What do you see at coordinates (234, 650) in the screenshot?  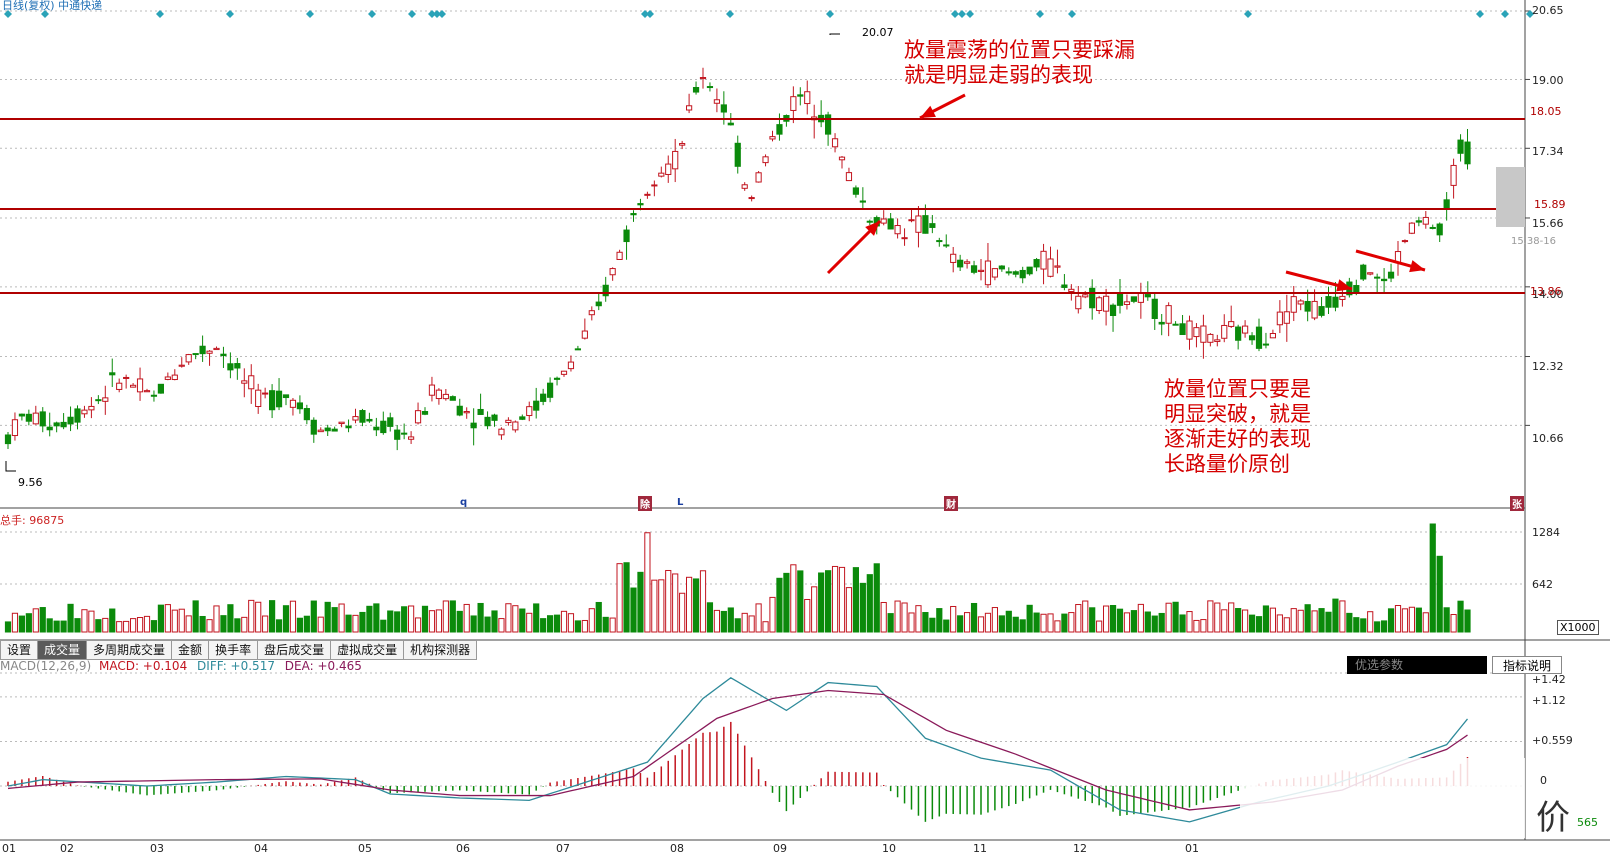 I see `tab-turnover: 换手率` at bounding box center [234, 650].